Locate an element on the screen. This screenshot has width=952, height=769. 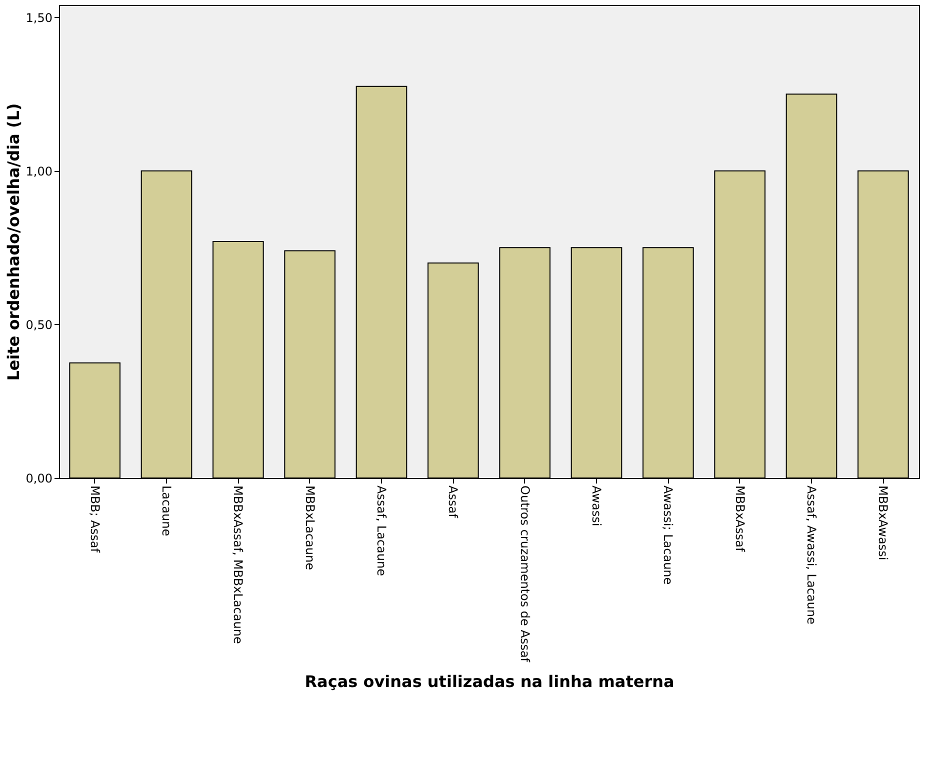
x-tick-label: Assaf is located at coordinates (453, 502).